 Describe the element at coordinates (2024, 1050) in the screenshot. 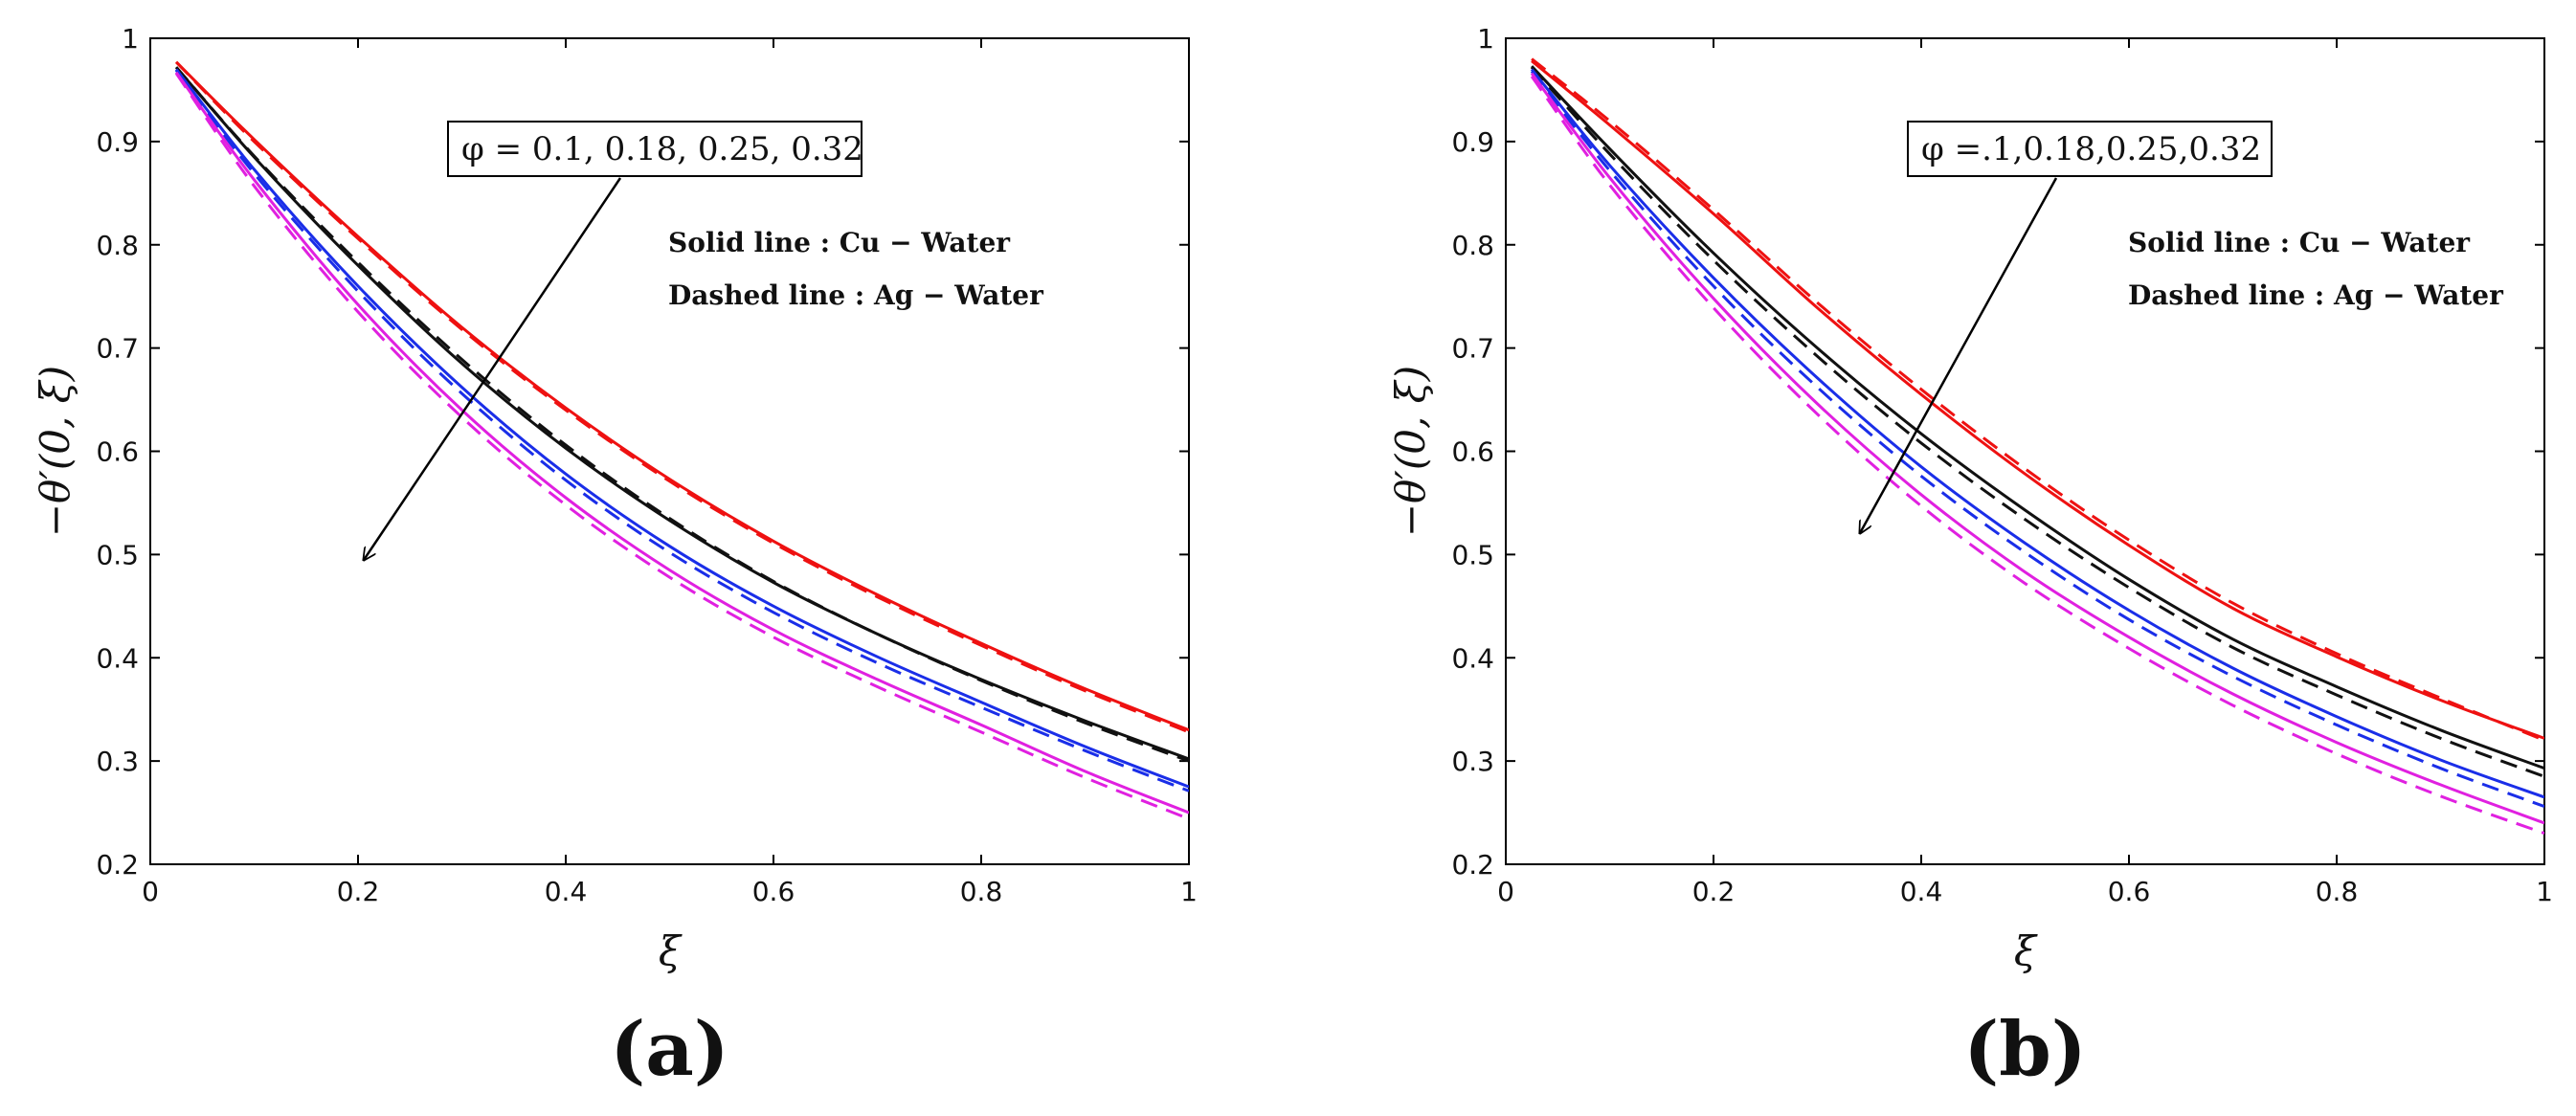

I see `panel-label: (b)` at that location.